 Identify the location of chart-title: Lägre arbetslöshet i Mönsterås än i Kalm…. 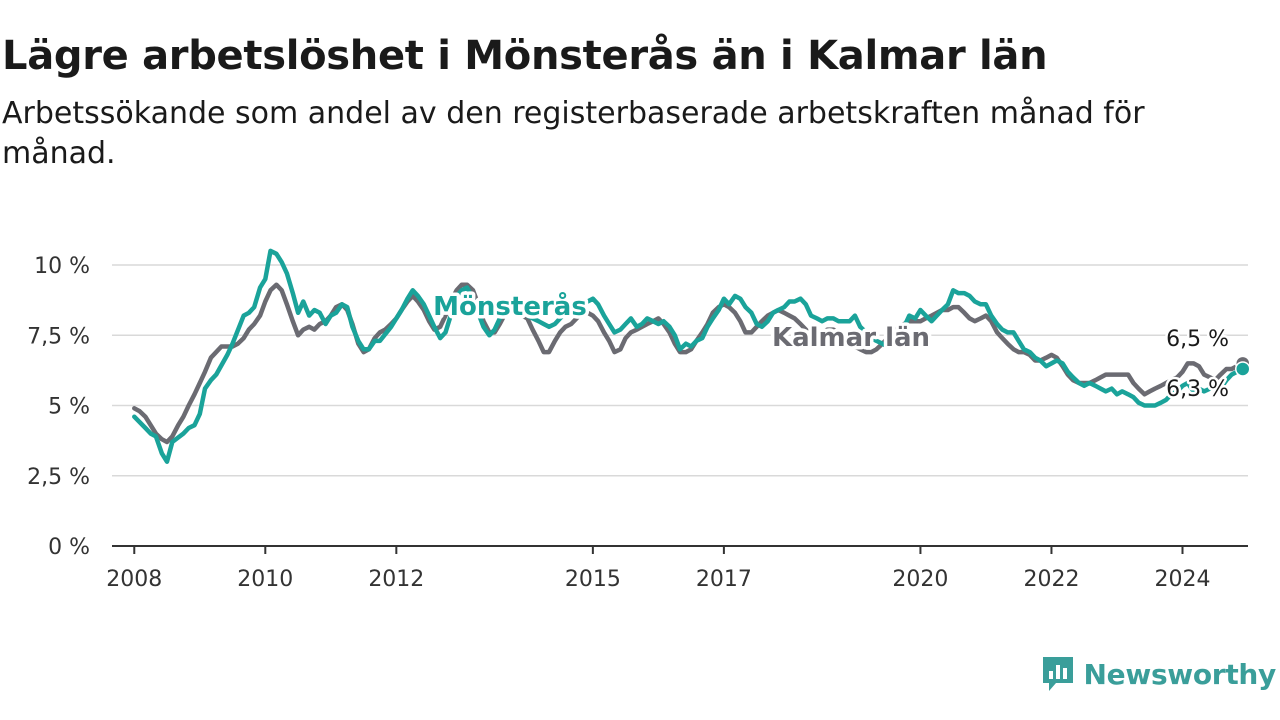
(525, 56).